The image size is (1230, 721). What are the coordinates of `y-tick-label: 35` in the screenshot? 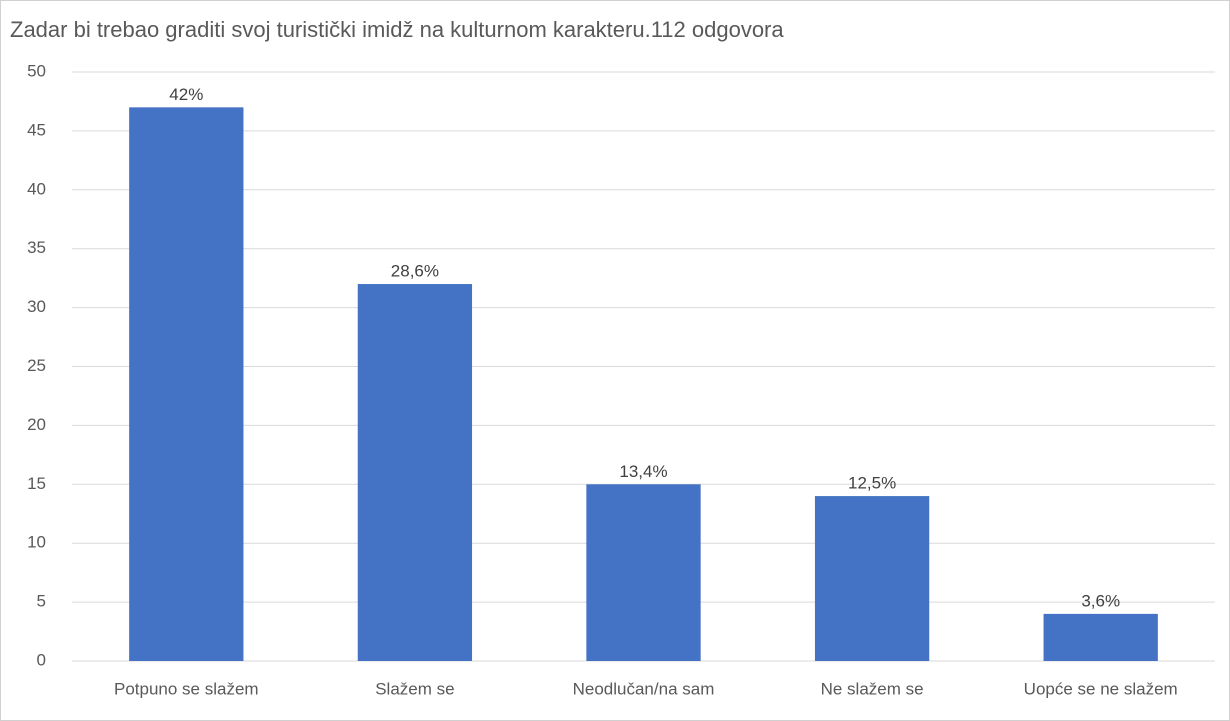 It's located at (36, 247).